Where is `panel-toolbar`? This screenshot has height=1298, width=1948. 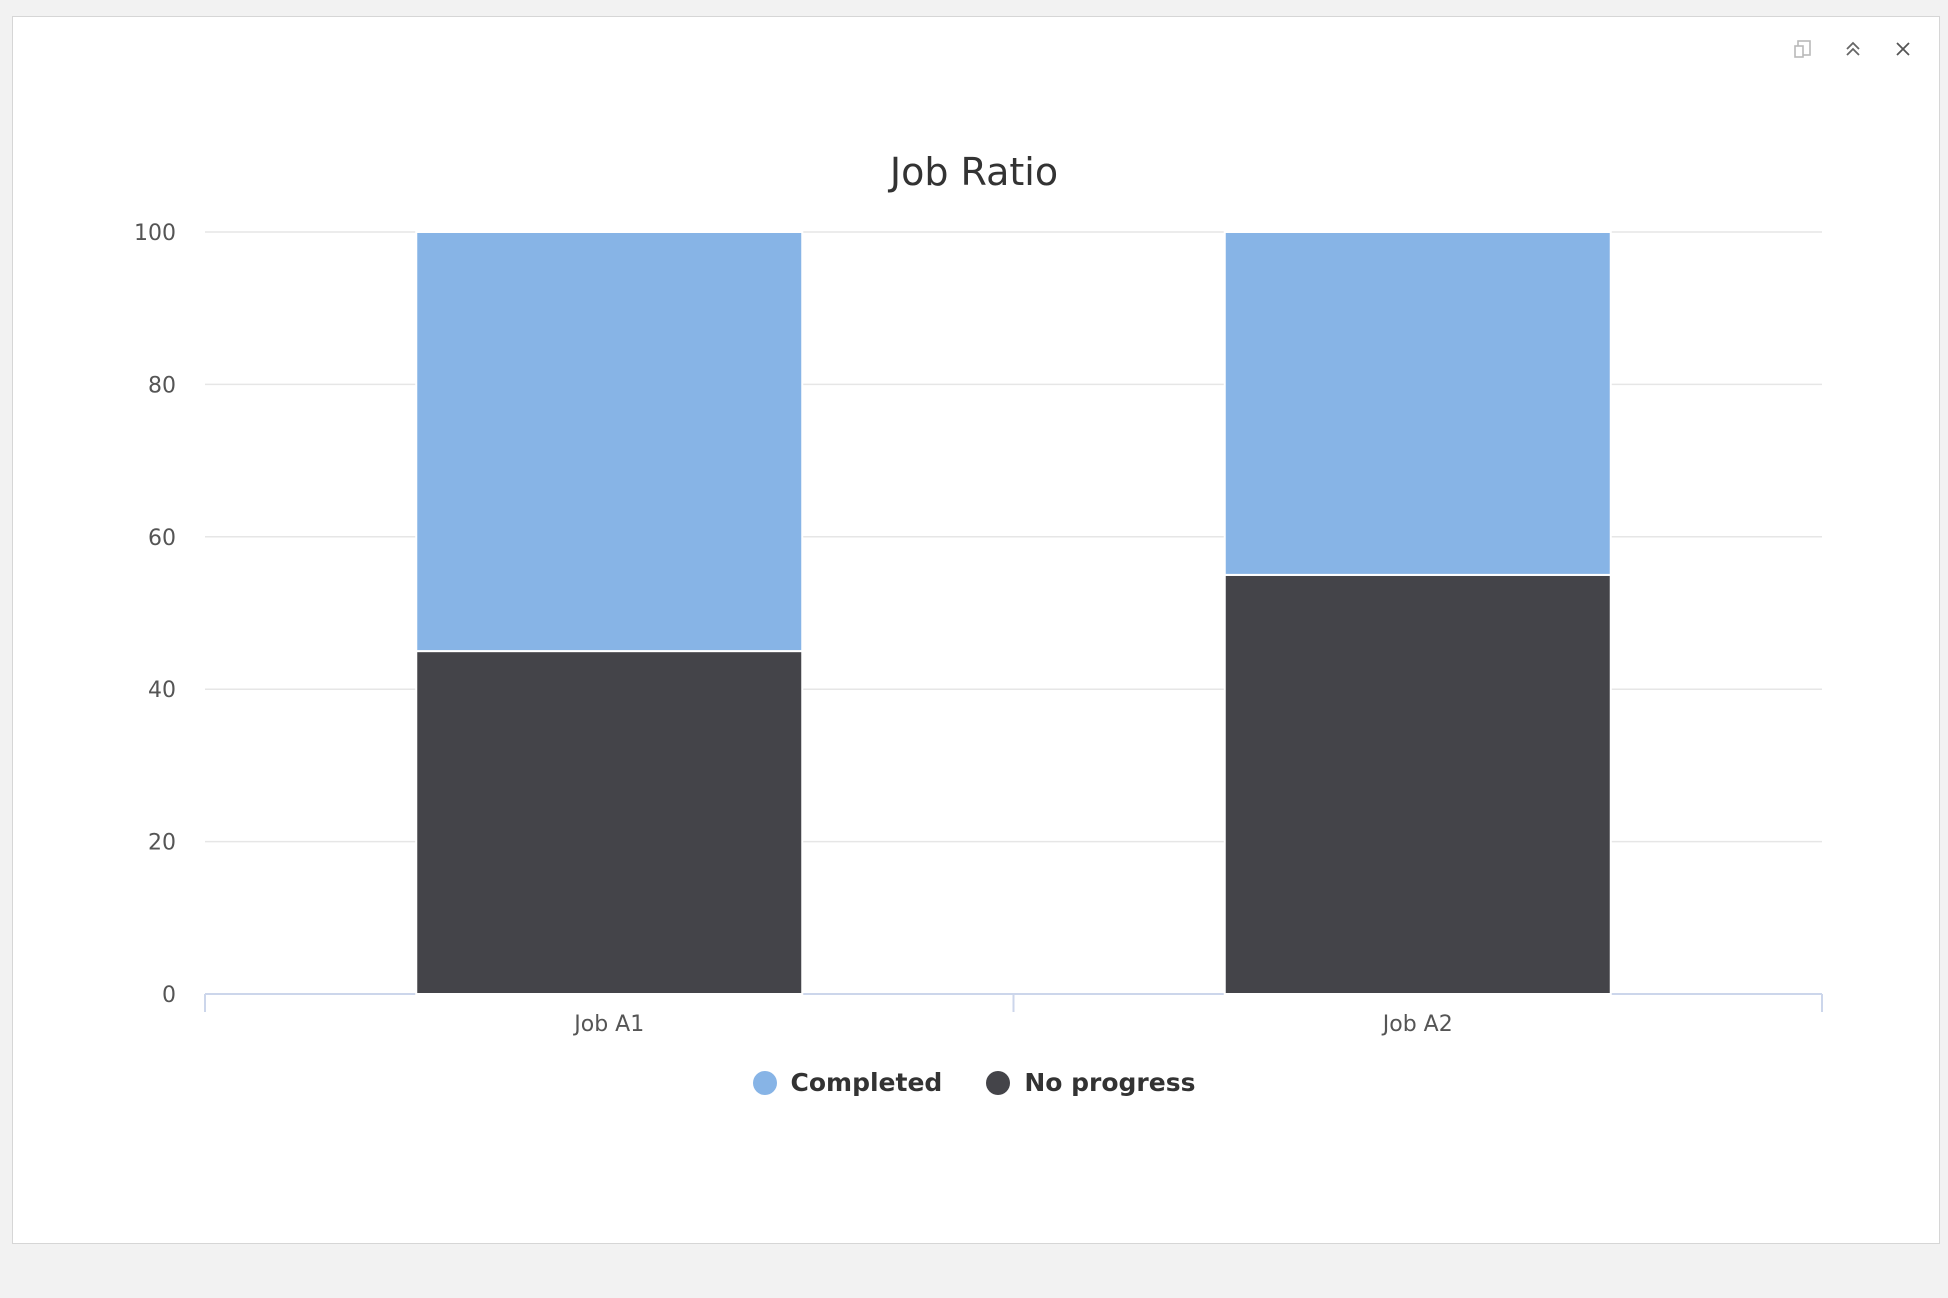
panel-toolbar is located at coordinates (1853, 49).